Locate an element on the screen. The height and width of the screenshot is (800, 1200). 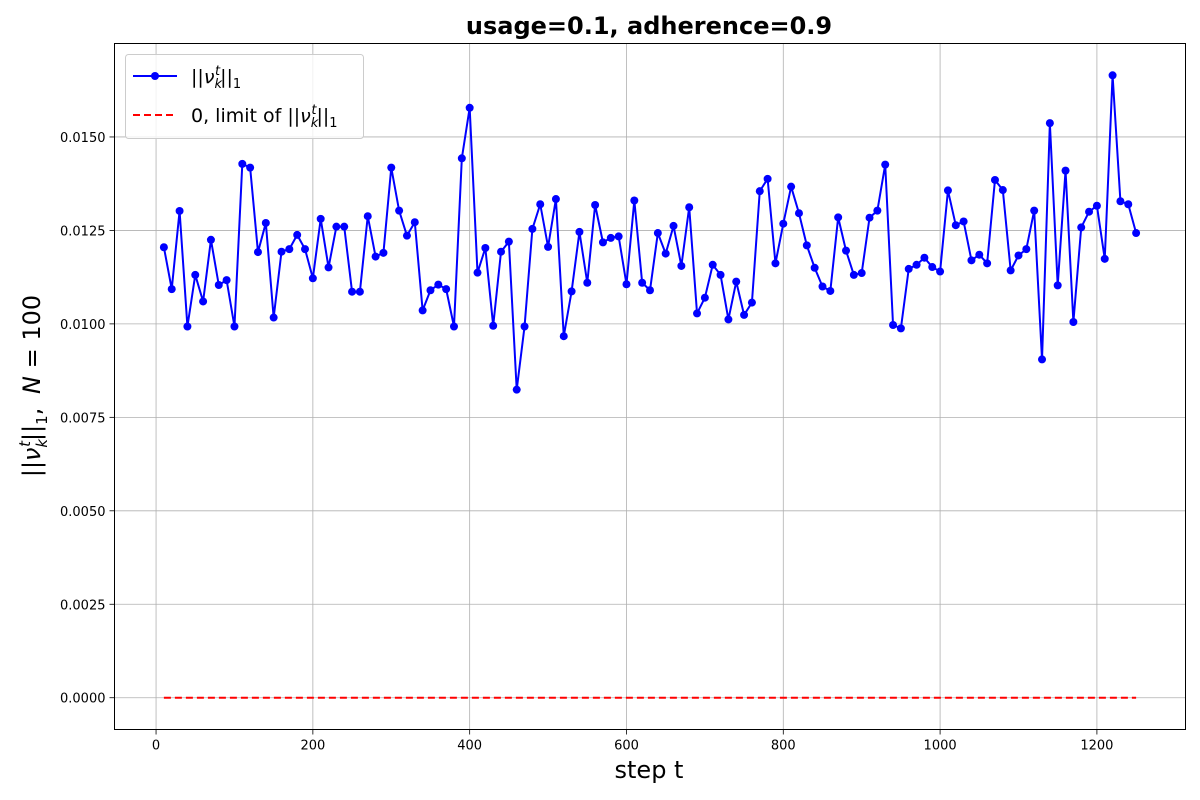
chart-title: usage=0.1, adherence=0.9 is located at coordinates (649, 26).